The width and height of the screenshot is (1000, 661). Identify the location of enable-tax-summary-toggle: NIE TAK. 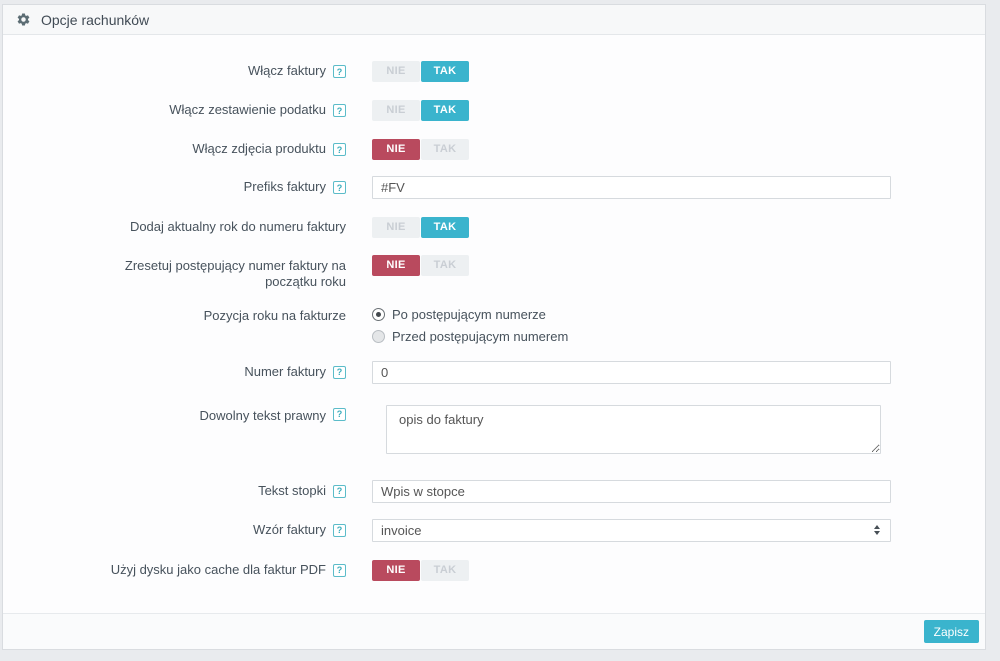
(420, 110).